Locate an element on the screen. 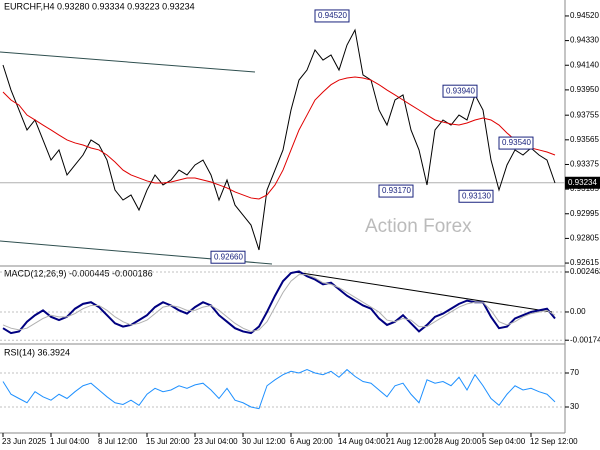  price-annotation: 0.93540 is located at coordinates (516, 142).